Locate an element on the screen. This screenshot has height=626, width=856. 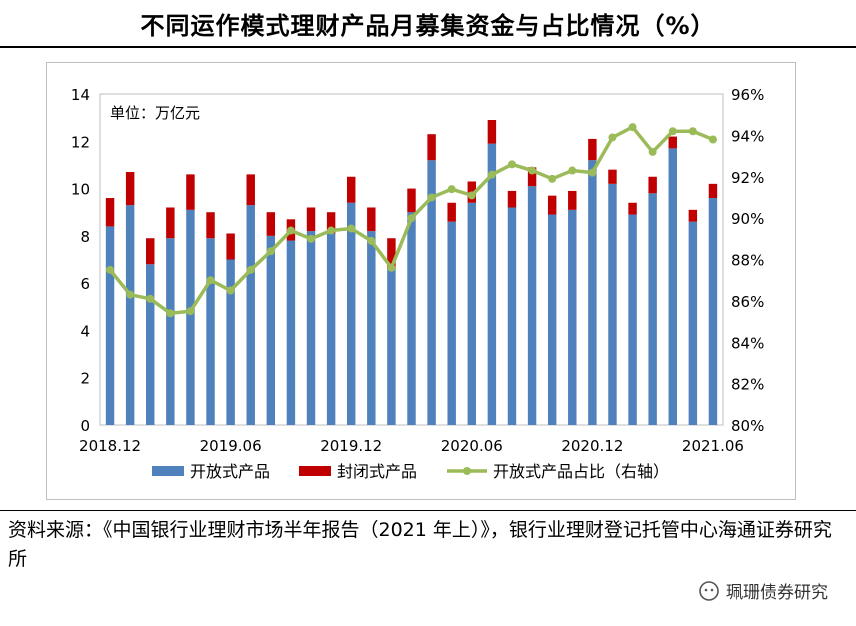
y-left-tick-label: 14 is located at coordinates (80, 95).